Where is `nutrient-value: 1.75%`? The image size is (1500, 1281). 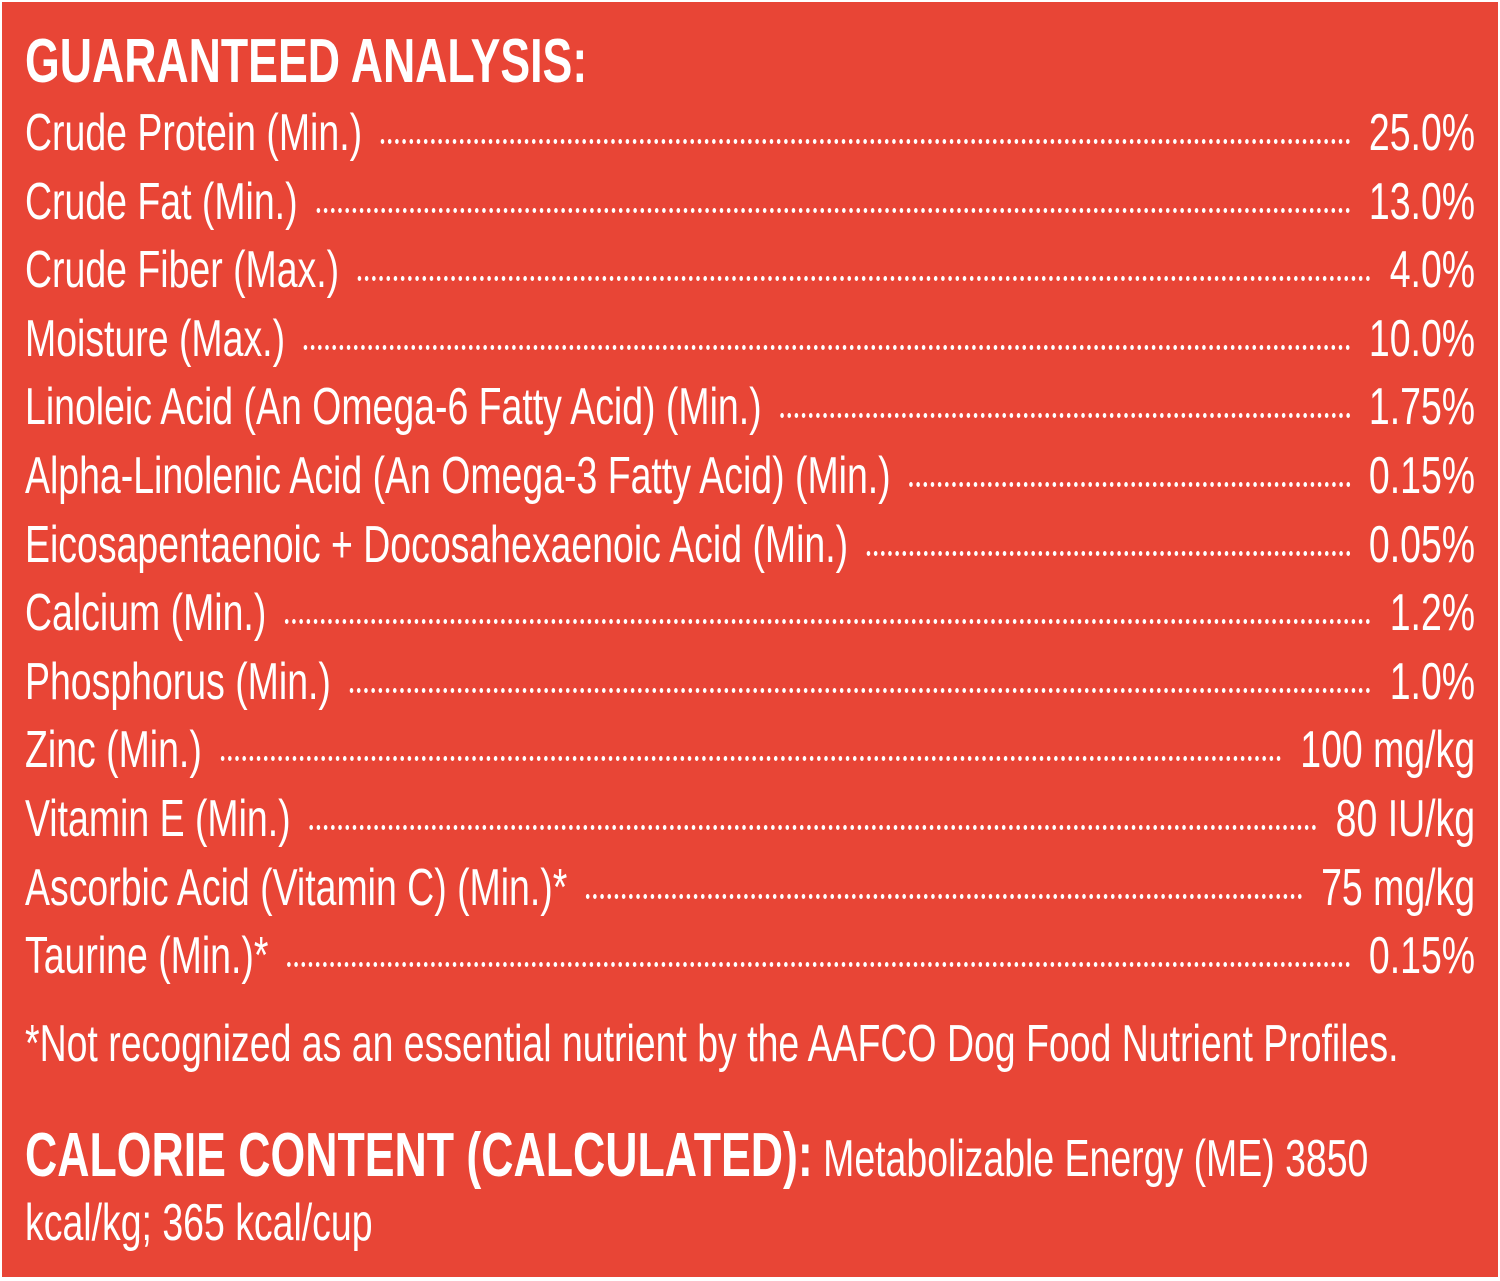
nutrient-value: 1.75% is located at coordinates (1422, 407).